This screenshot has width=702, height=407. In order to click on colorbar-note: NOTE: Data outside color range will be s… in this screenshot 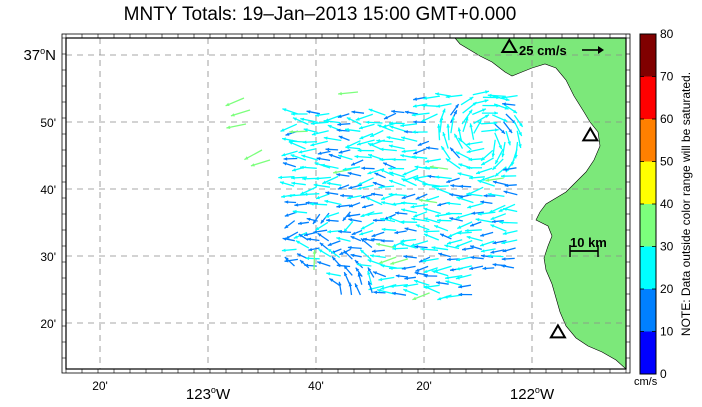, I will do `click(686, 204)`.